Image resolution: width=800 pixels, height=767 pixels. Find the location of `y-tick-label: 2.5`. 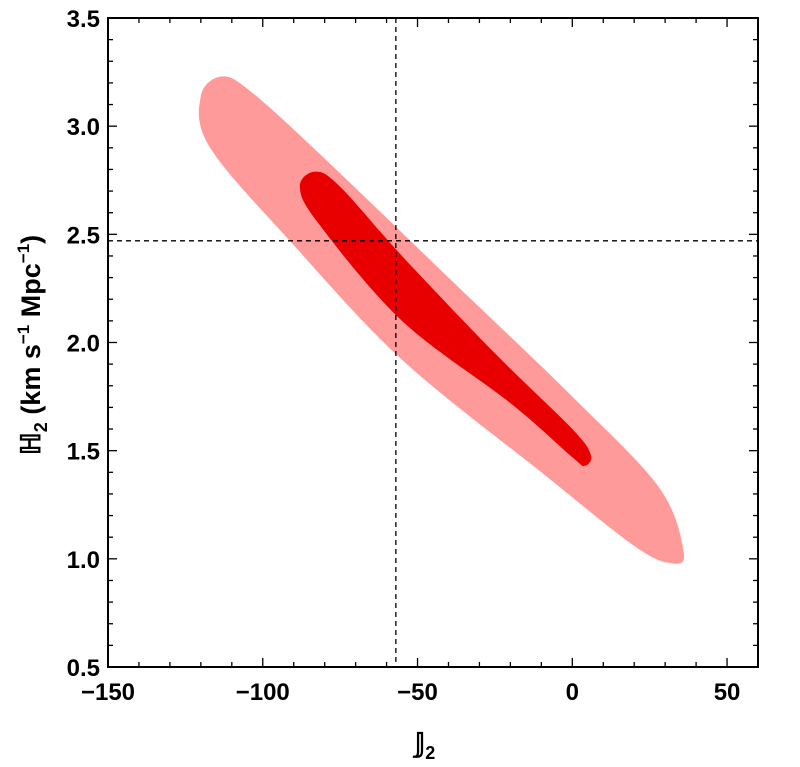

y-tick-label: 2.5 is located at coordinates (83, 235).